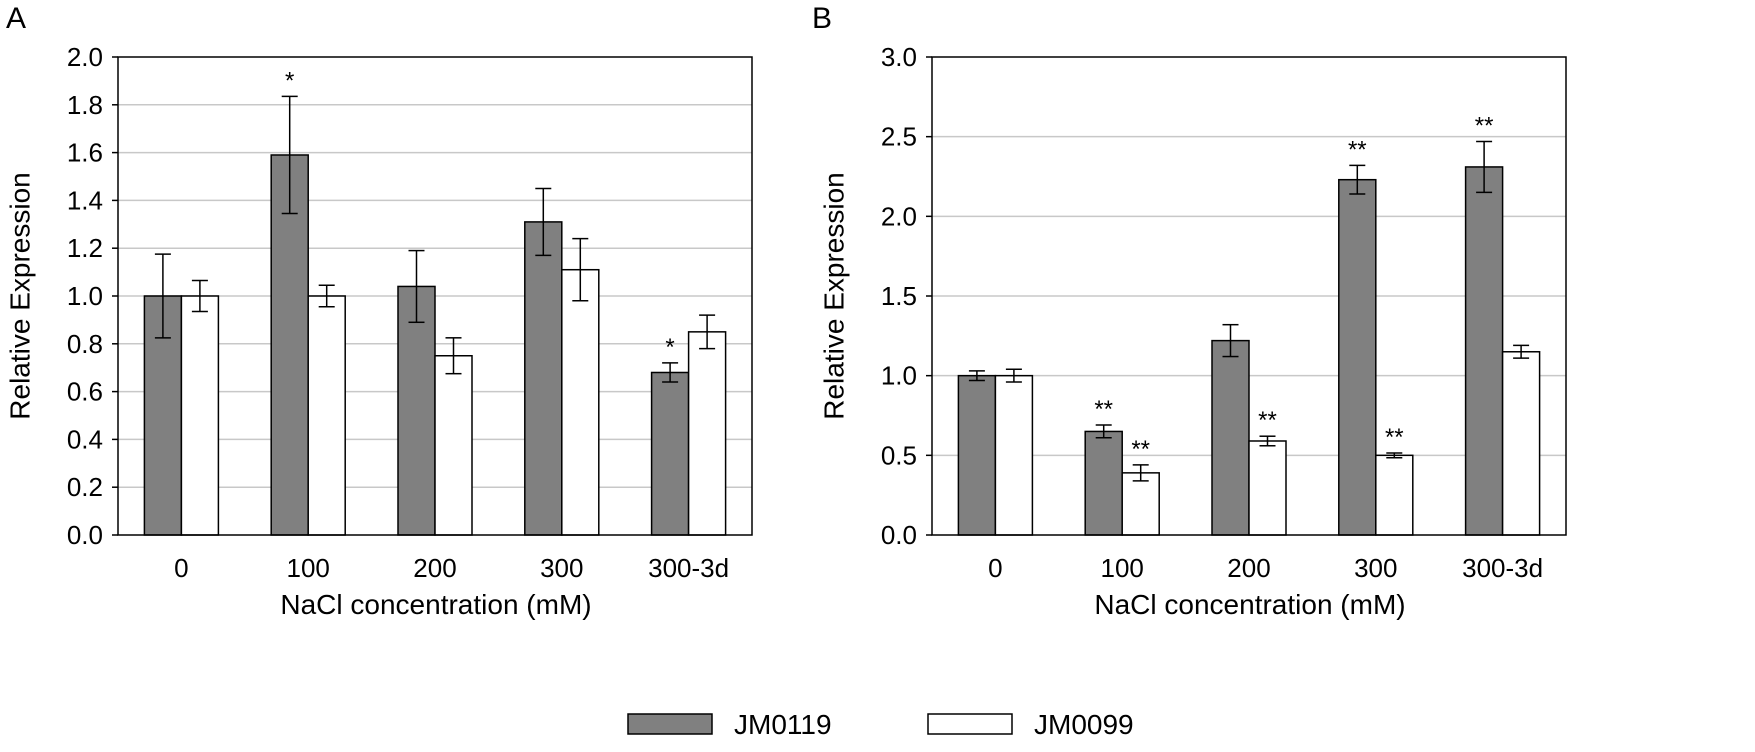  What do you see at coordinates (899, 57) in the screenshot?
I see `y-tick-label: 3.0` at bounding box center [899, 57].